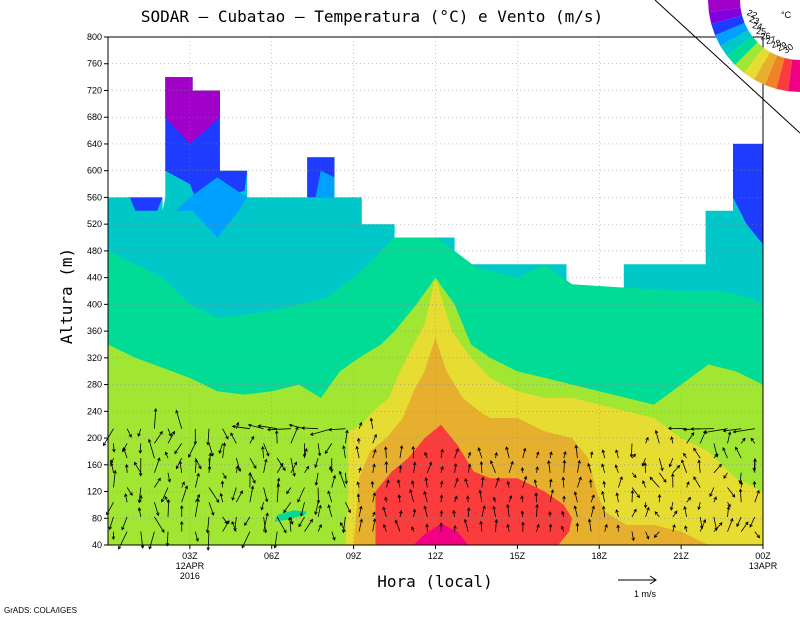 Image resolution: width=800 pixels, height=618 pixels. What do you see at coordinates (192, 110) in the screenshot?
I see `feature-purple-left` at bounding box center [192, 110].